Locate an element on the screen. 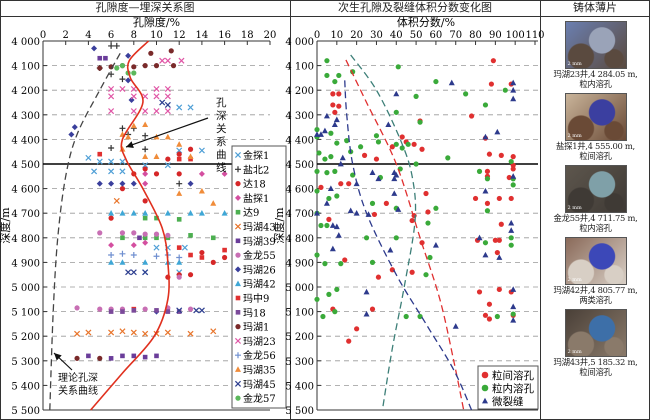 The height and width of the screenshot is (420, 650). legend-item: 金龙55 is located at coordinates (255, 255).